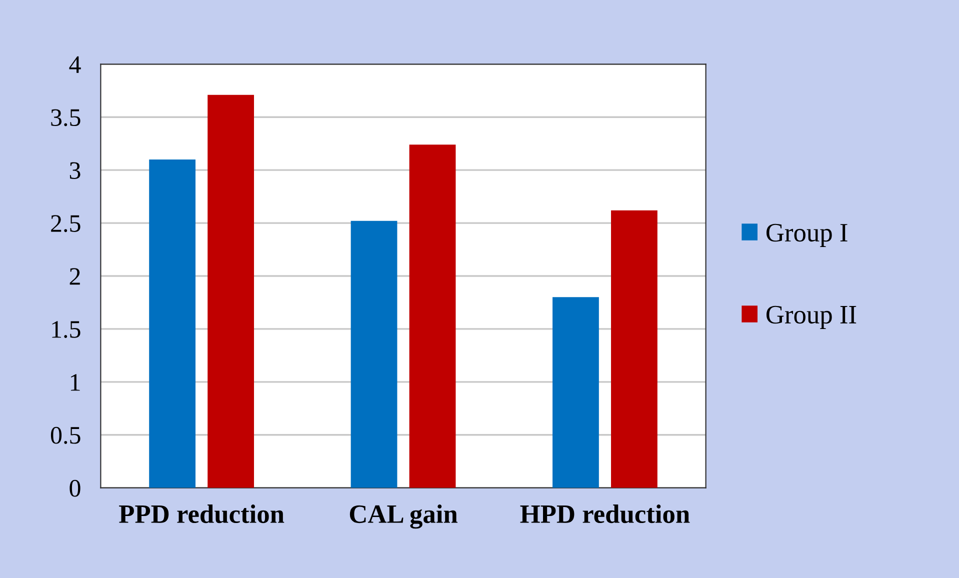 This screenshot has height=578, width=959. I want to click on y-tick-label: 2, so click(75, 276).